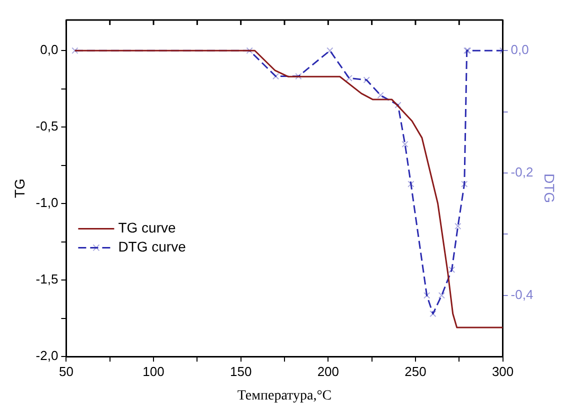  Describe the element at coordinates (47, 279) in the screenshot. I see `y-tick-label: -1,5` at that location.